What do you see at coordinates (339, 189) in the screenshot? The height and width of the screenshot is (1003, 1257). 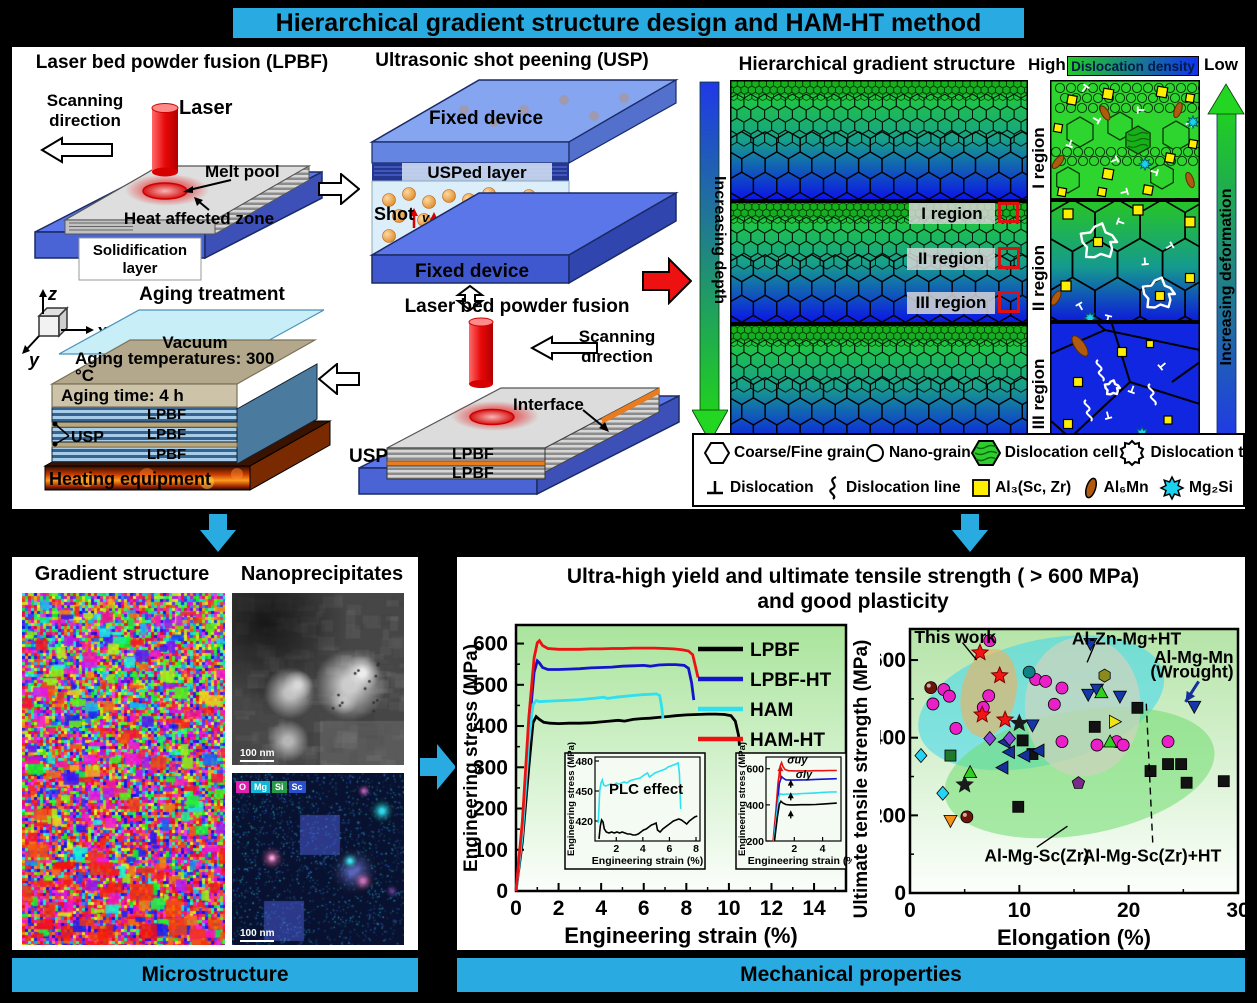 I see `right-arrow-icon` at bounding box center [339, 189].